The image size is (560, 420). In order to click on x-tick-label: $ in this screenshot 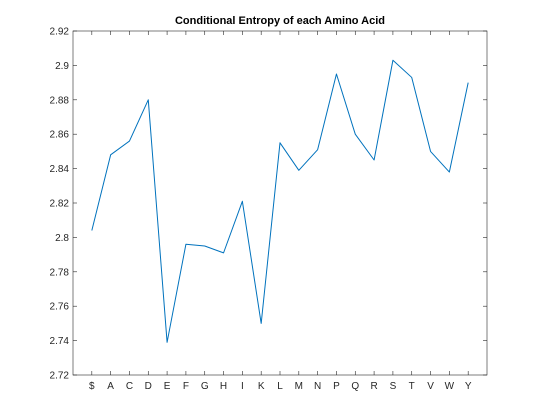, I will do `click(92, 386)`.